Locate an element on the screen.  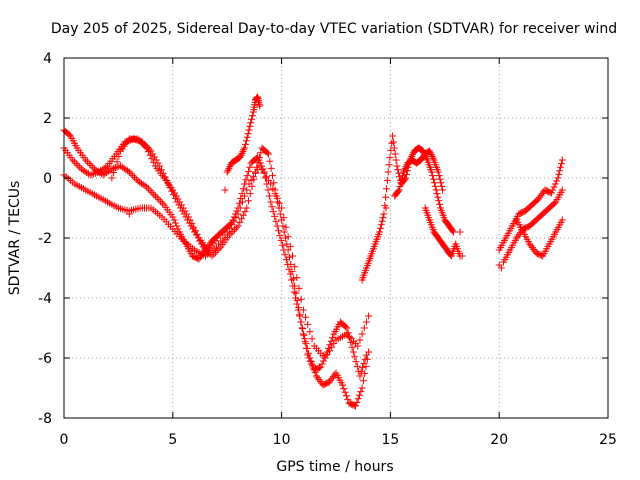
x-tick-label: 25 is located at coordinates (608, 440).